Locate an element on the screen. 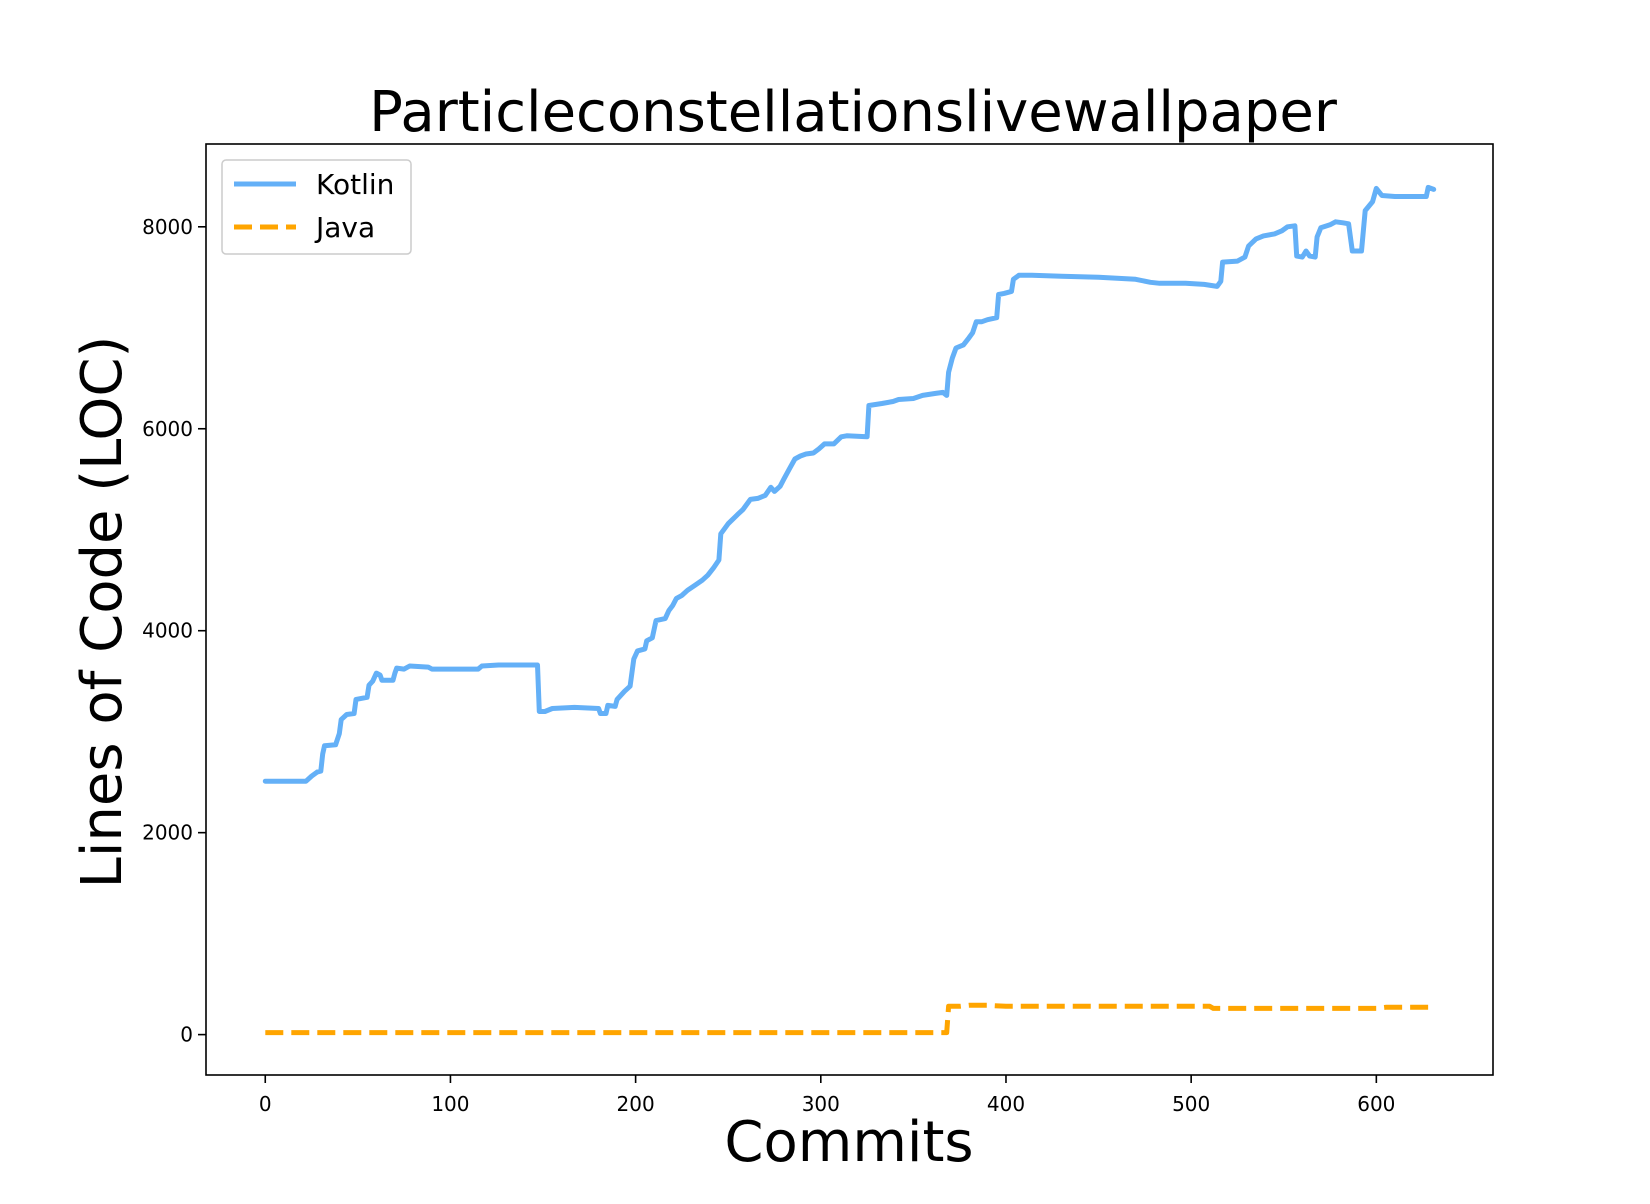 The height and width of the screenshot is (1204, 1650). legend-label-java: Java is located at coordinates (344, 227).